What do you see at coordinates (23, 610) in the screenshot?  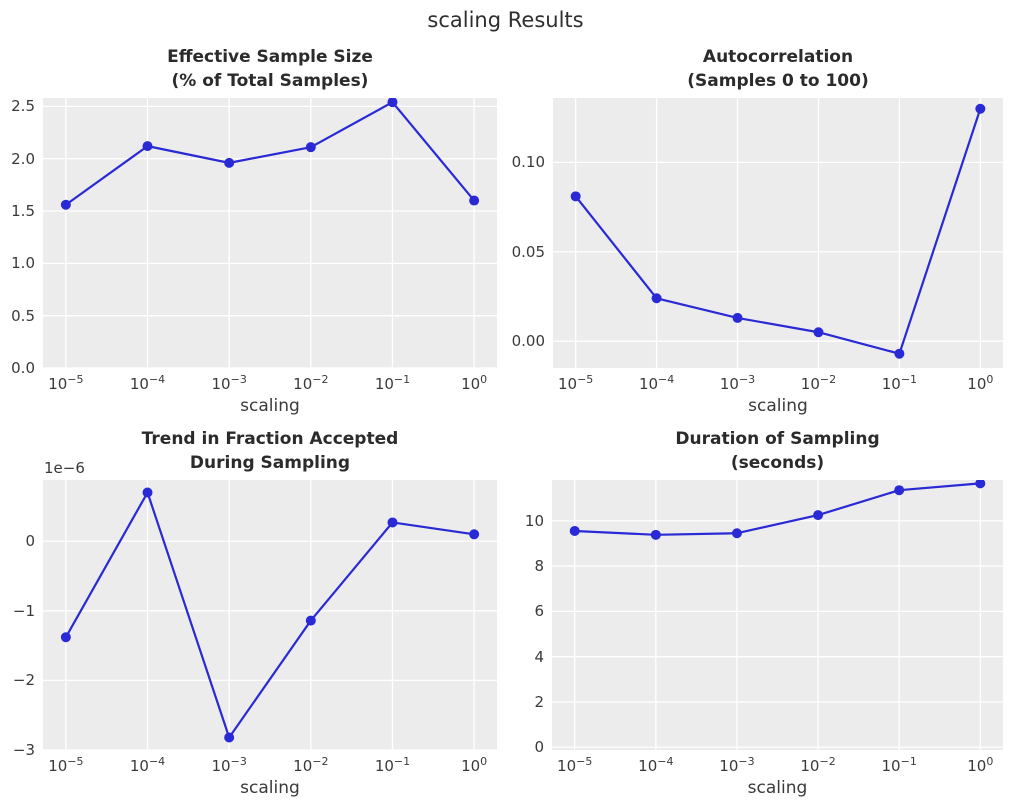 I see `y-tick-label: −1` at bounding box center [23, 610].